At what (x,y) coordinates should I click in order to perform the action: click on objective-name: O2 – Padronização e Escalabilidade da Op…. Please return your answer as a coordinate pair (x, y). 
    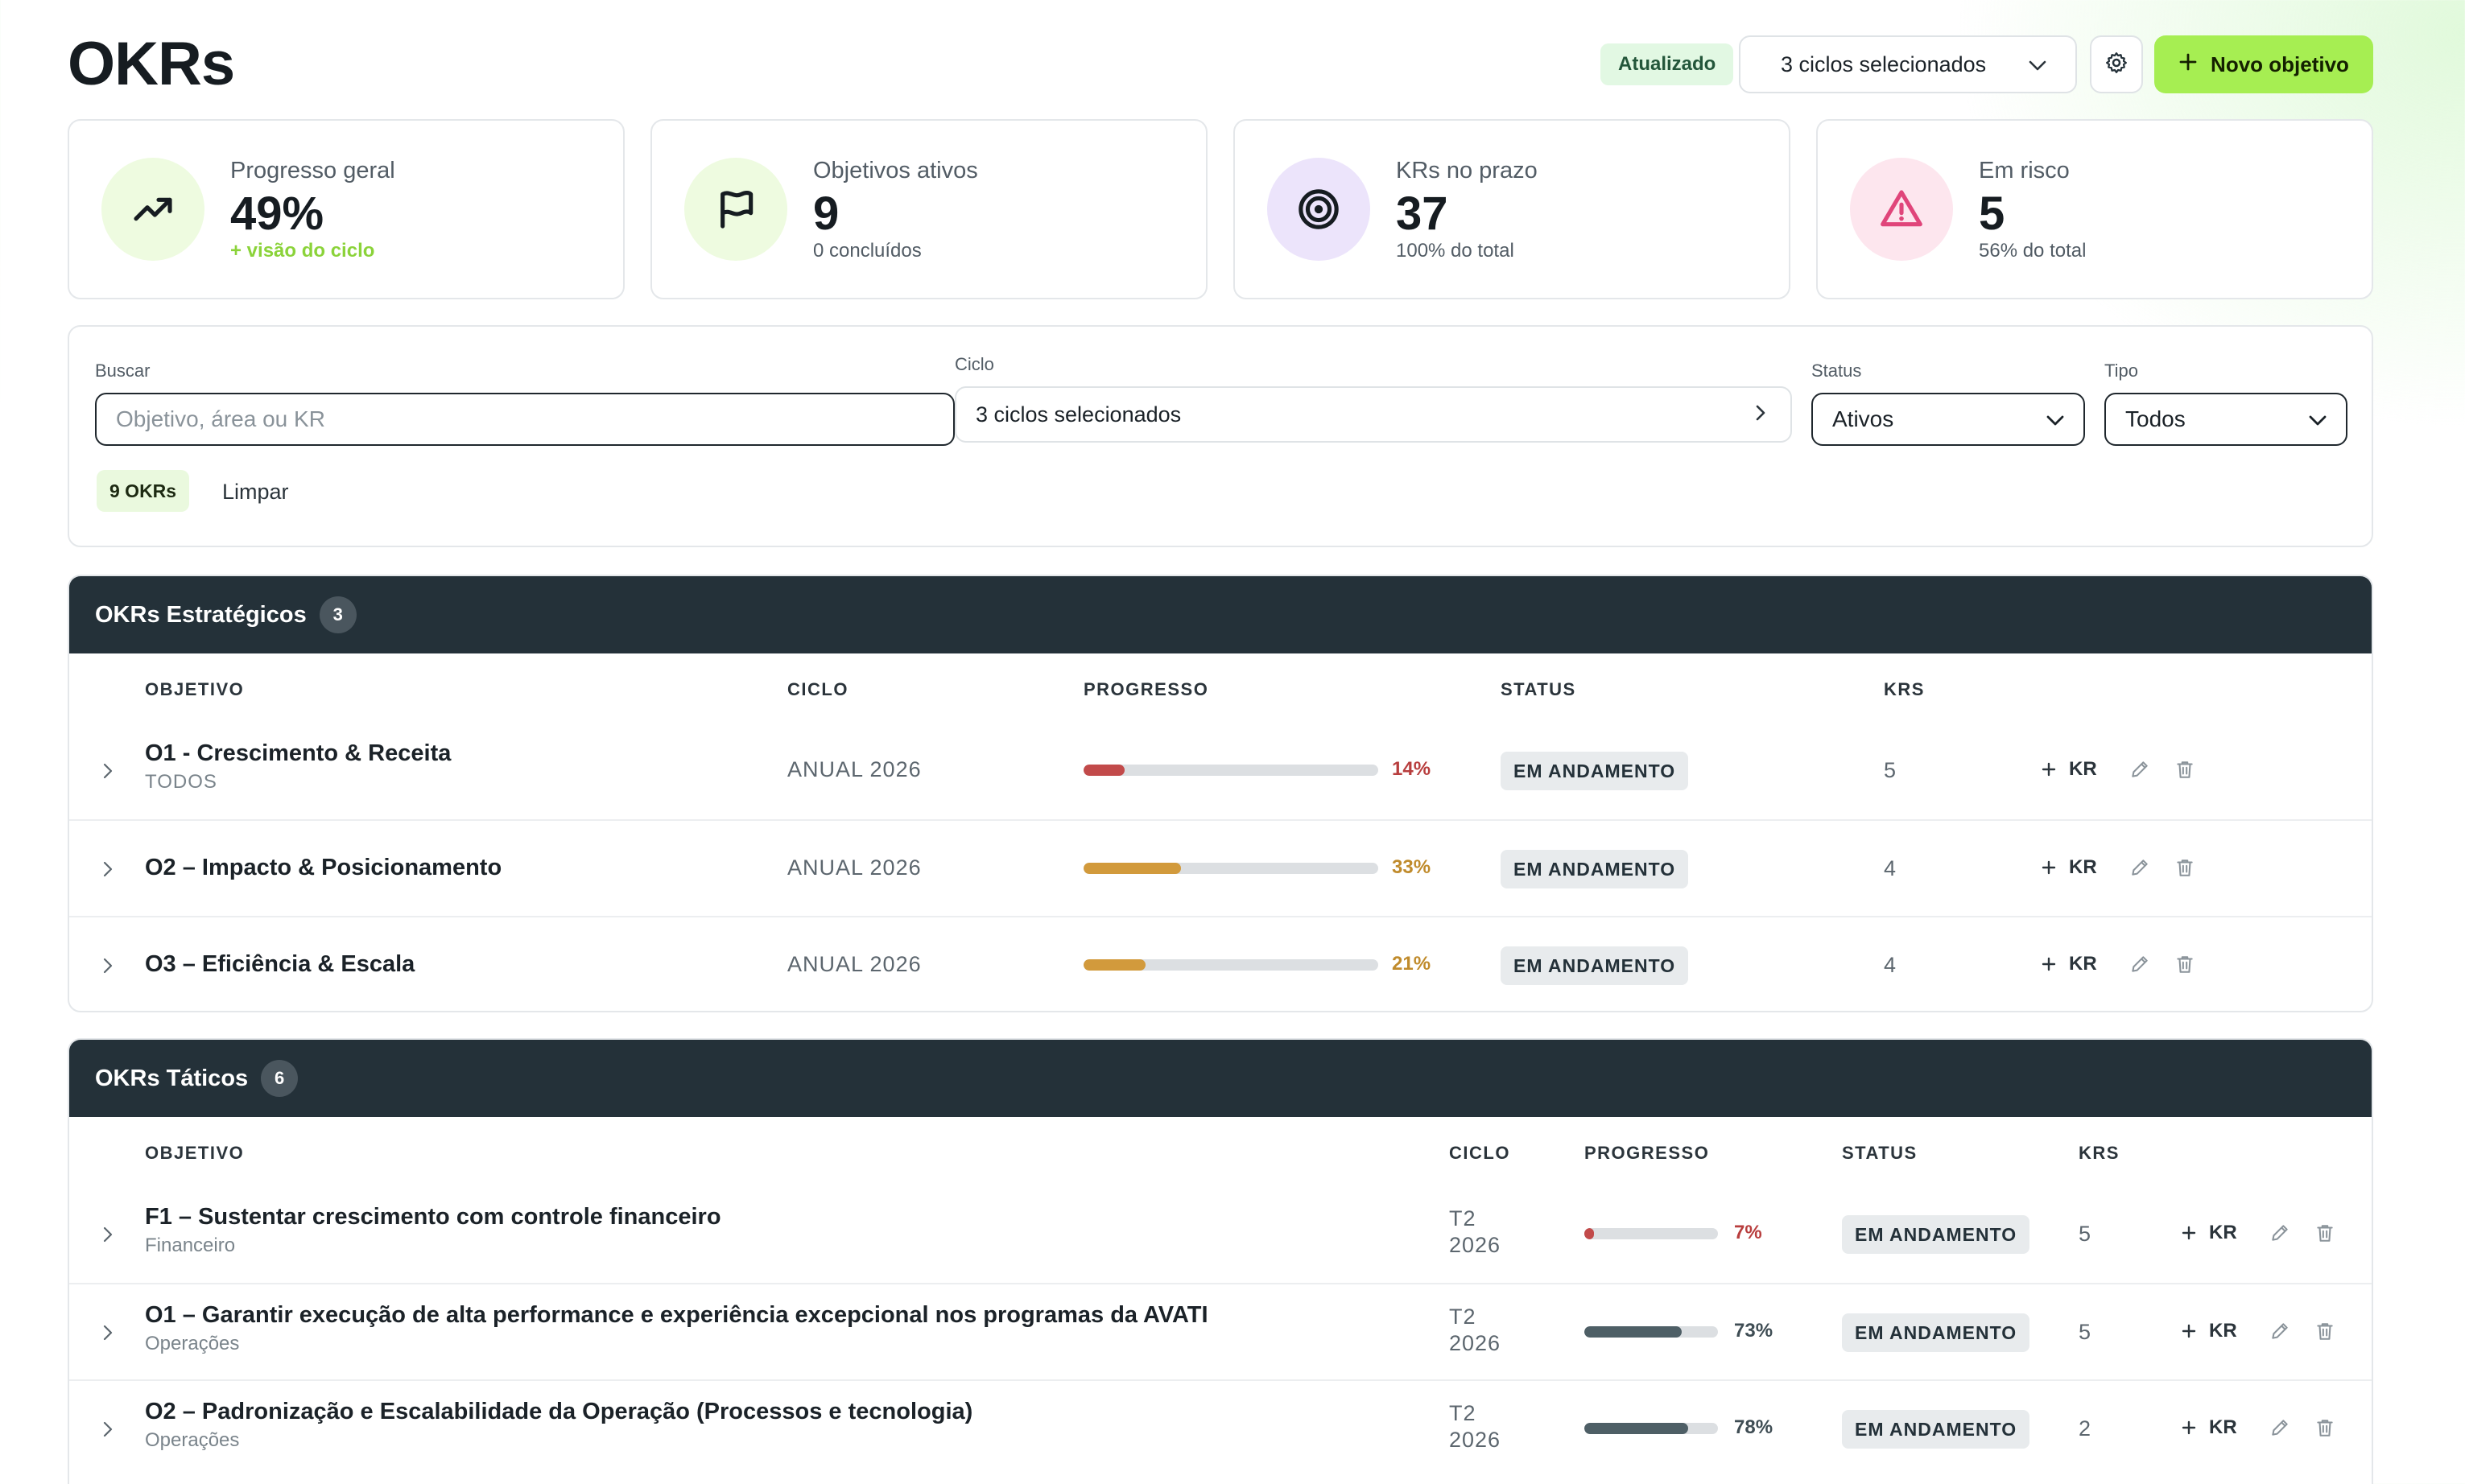
    Looking at the image, I should click on (559, 1411).